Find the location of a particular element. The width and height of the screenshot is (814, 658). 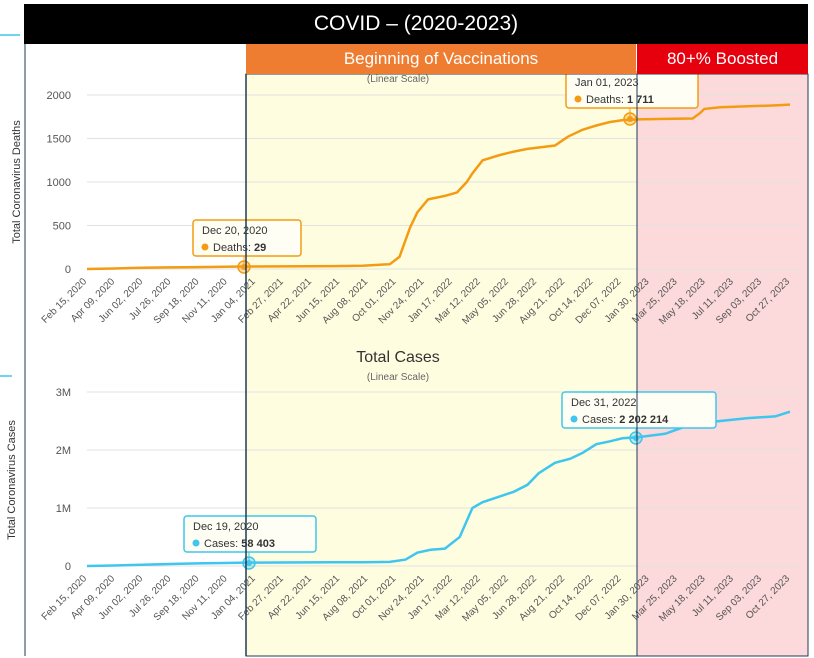

y-tick-label: 1M is located at coordinates (63, 509).